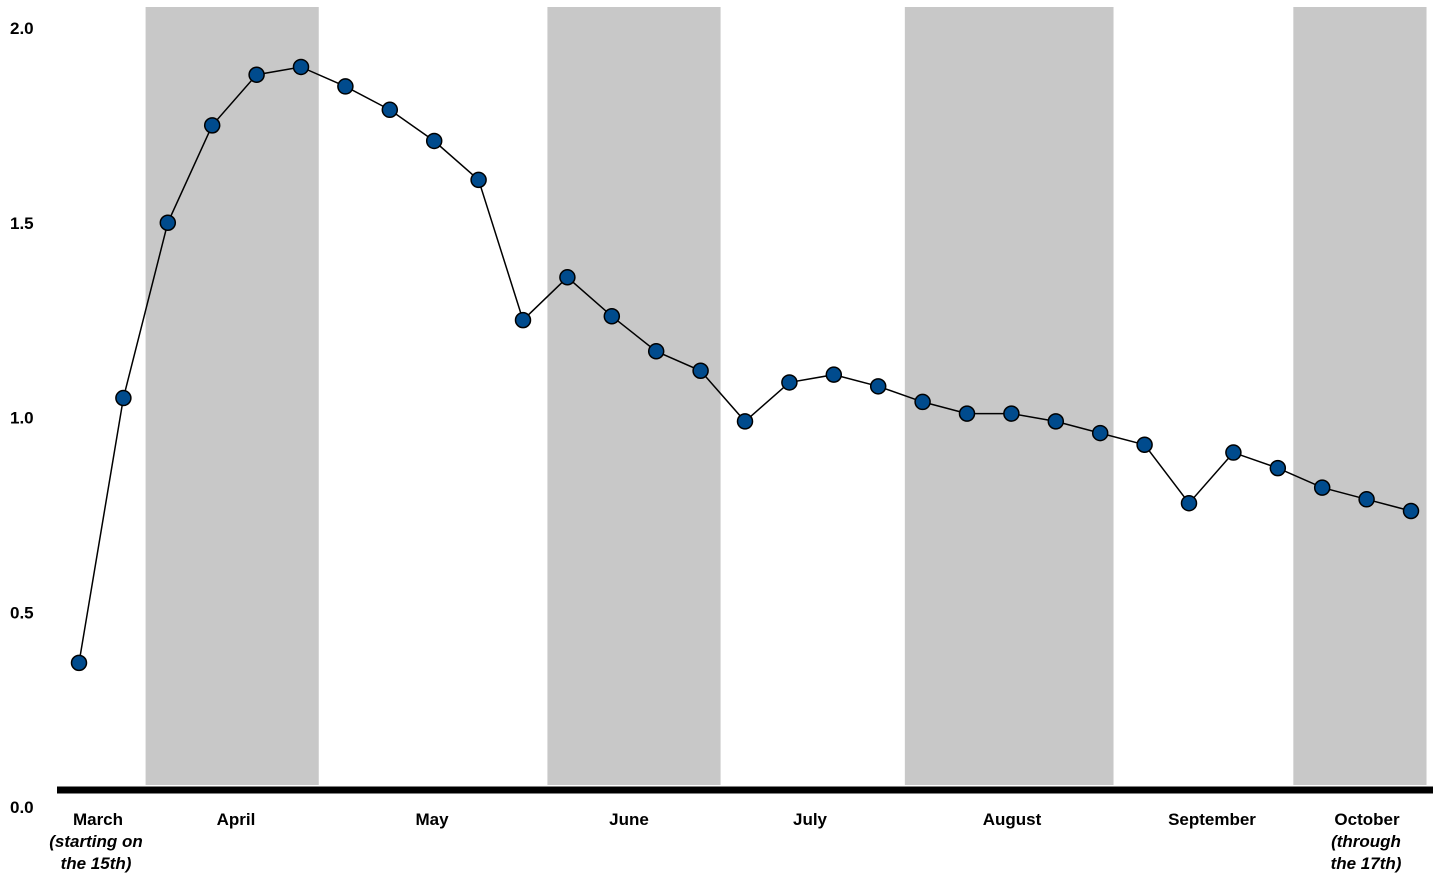 The image size is (1440, 873). Describe the element at coordinates (96, 863) in the screenshot. I see `month-note-march: the 15th)` at that location.